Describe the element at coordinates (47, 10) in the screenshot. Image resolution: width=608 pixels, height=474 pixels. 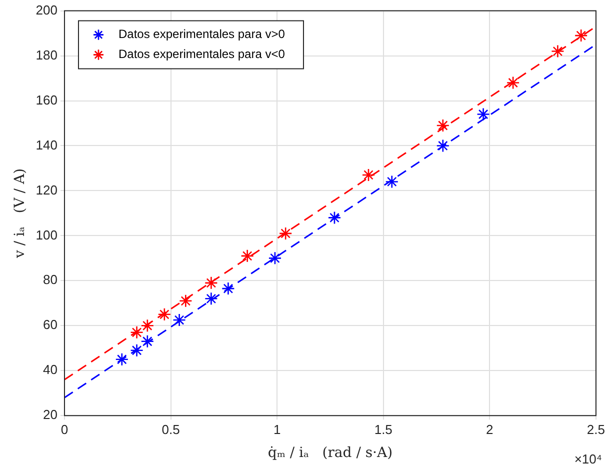
I see `y-tick-label: 200` at that location.